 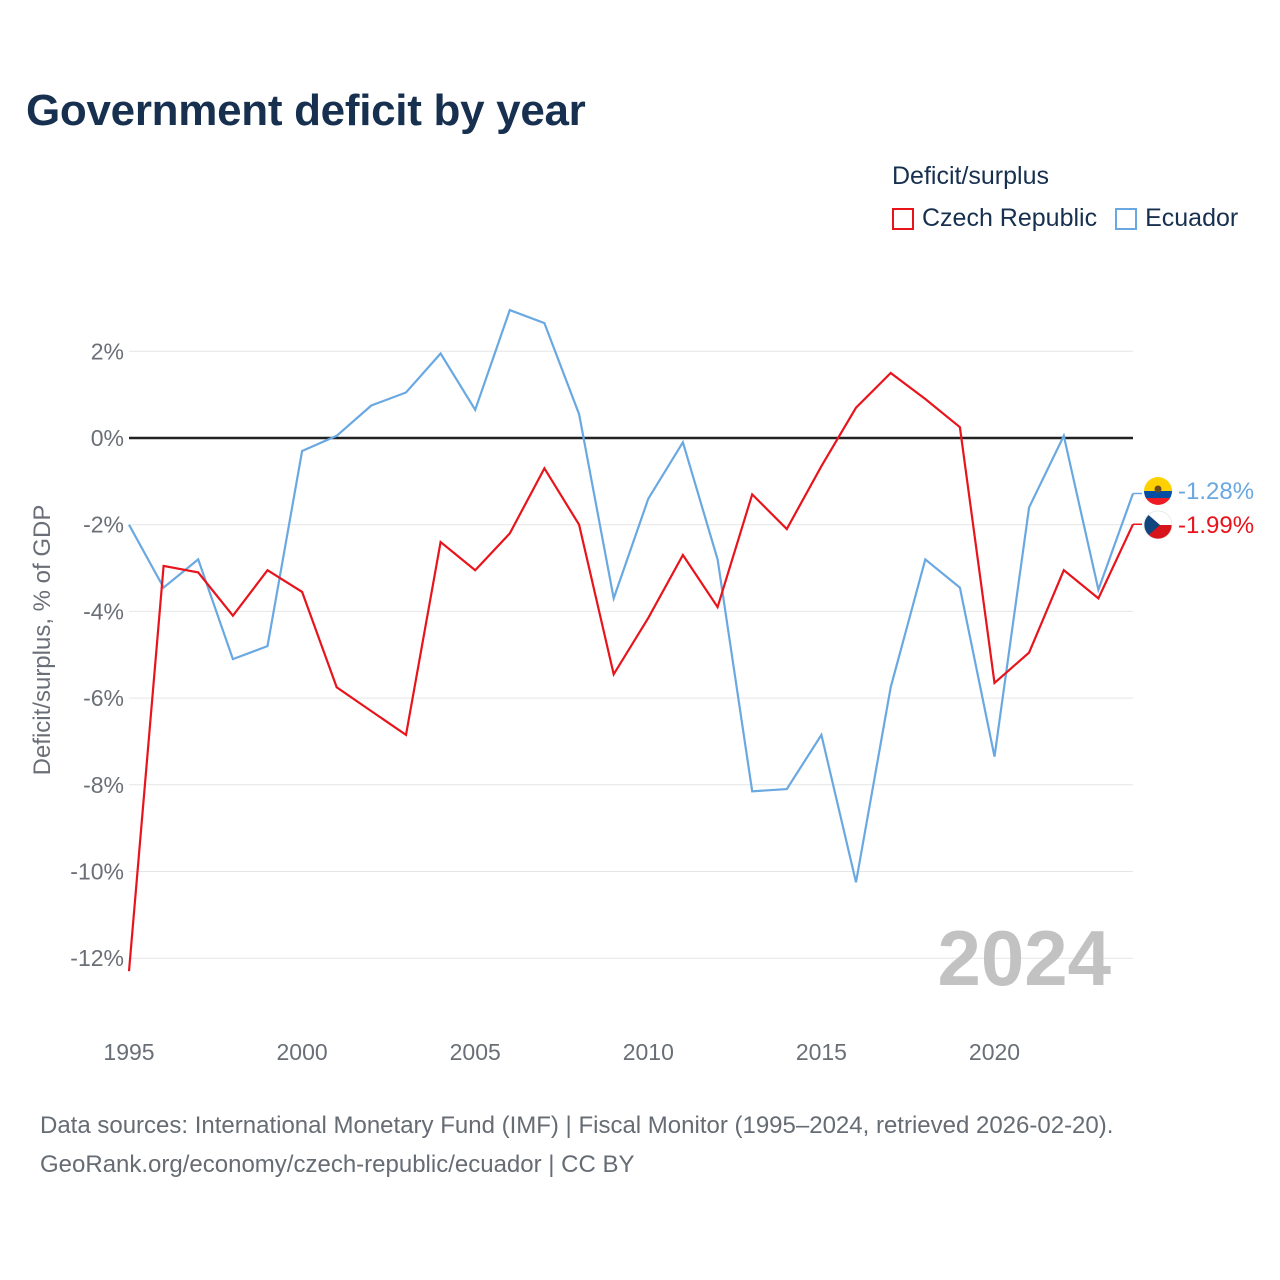 What do you see at coordinates (107, 351) in the screenshot?
I see `y-tick-label: 2%` at bounding box center [107, 351].